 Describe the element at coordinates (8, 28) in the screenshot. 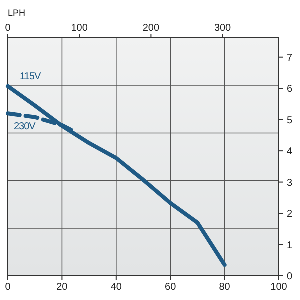

I see `x2-tick-label: 0` at that location.